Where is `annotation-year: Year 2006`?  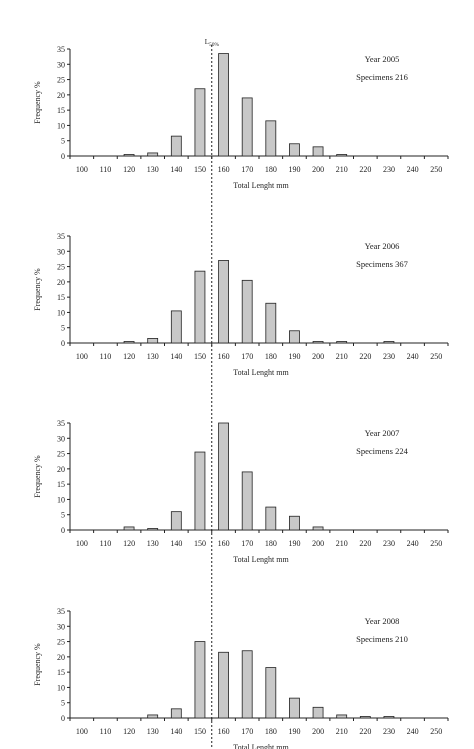 annotation-year: Year 2006 is located at coordinates (382, 246).